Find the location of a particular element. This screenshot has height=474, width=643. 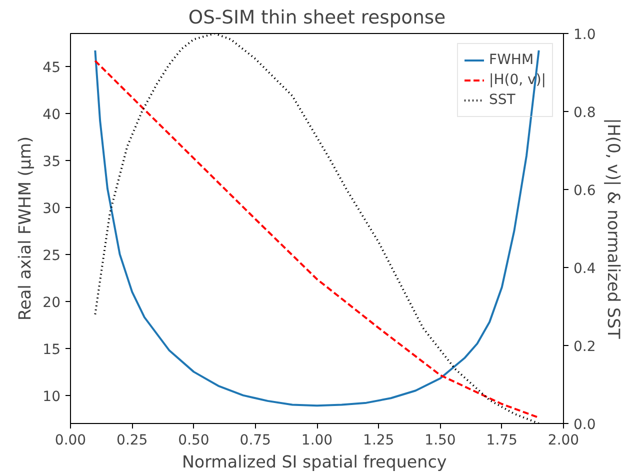

y-tick-label: 25 is located at coordinates (51, 256).